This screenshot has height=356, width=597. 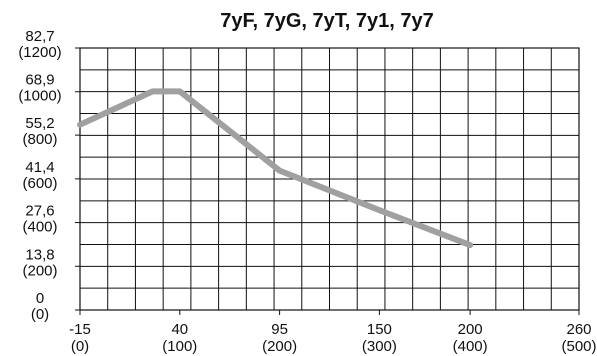 What do you see at coordinates (39, 254) in the screenshot?
I see `y-tick-label: 13,8` at bounding box center [39, 254].